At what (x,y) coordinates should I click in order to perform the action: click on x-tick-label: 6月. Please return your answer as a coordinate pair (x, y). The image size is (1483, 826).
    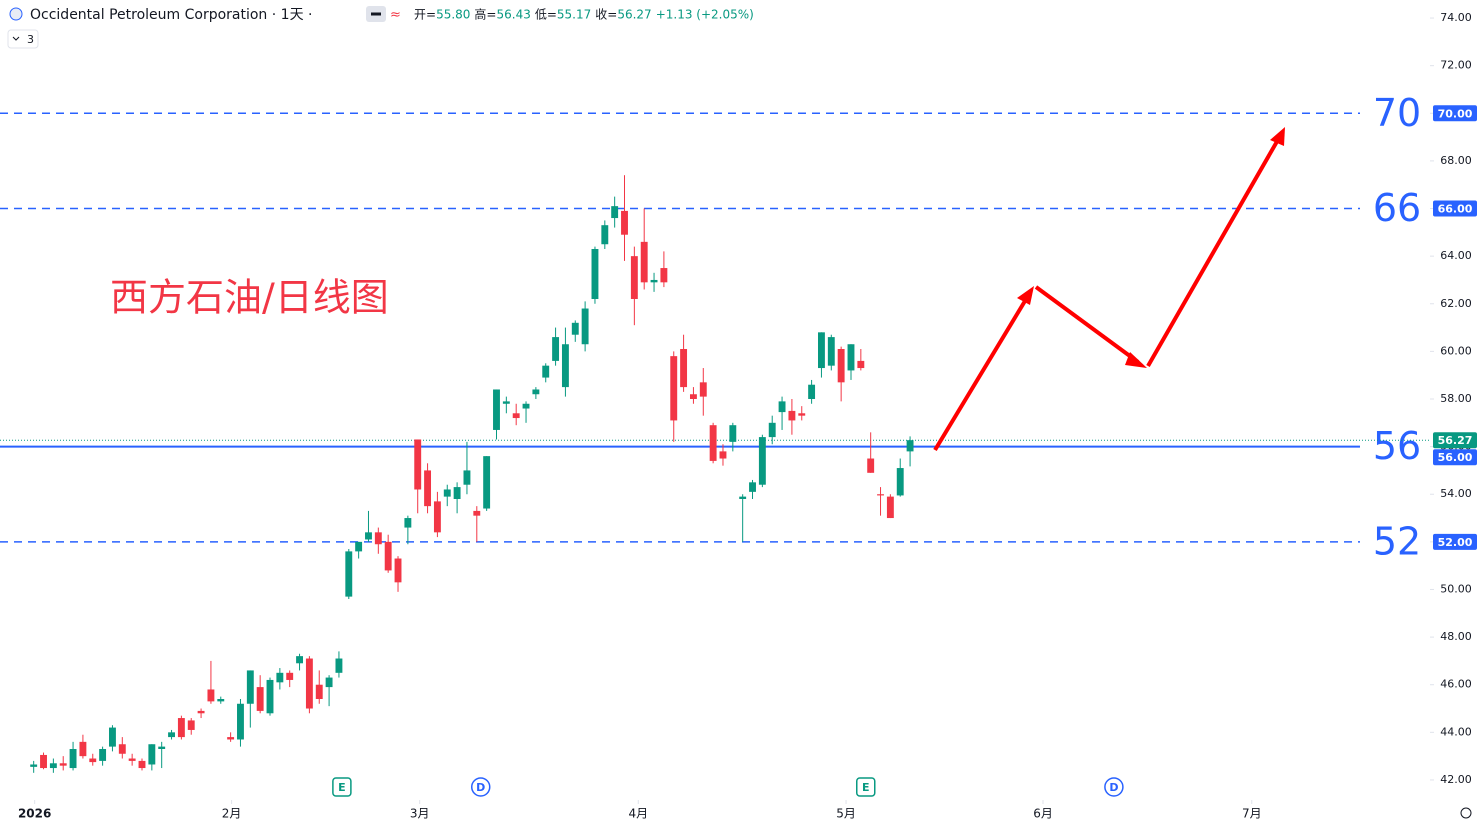
    Looking at the image, I should click on (1043, 814).